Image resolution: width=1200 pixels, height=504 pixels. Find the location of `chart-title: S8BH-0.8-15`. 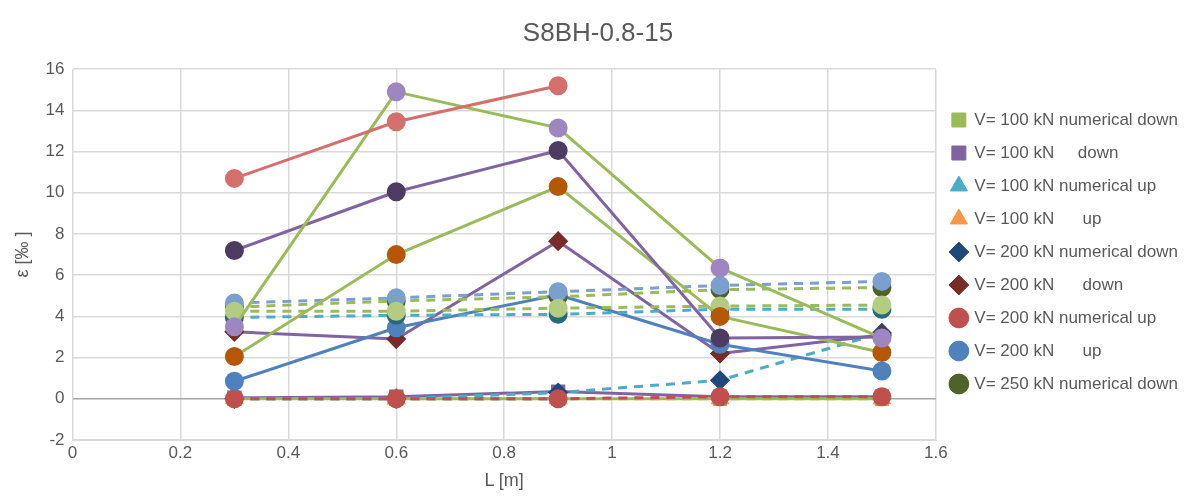

chart-title: S8BH-0.8-15 is located at coordinates (598, 31).